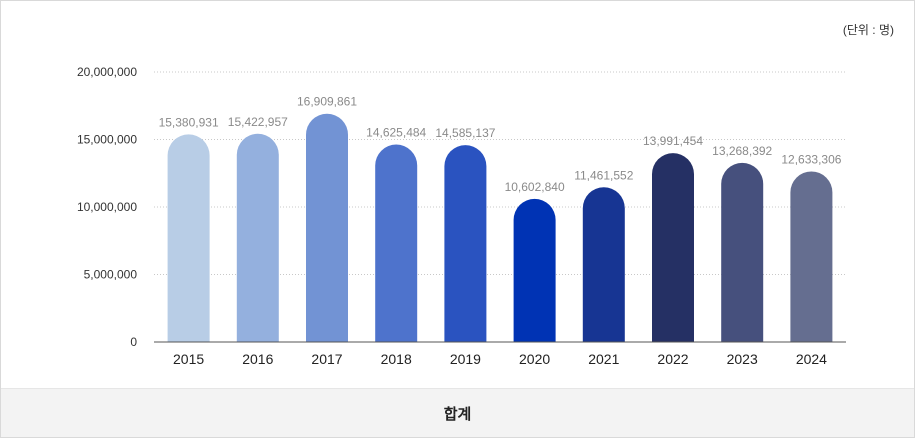  Describe the element at coordinates (465, 359) in the screenshot. I see `x-tick-label: 2019` at that location.